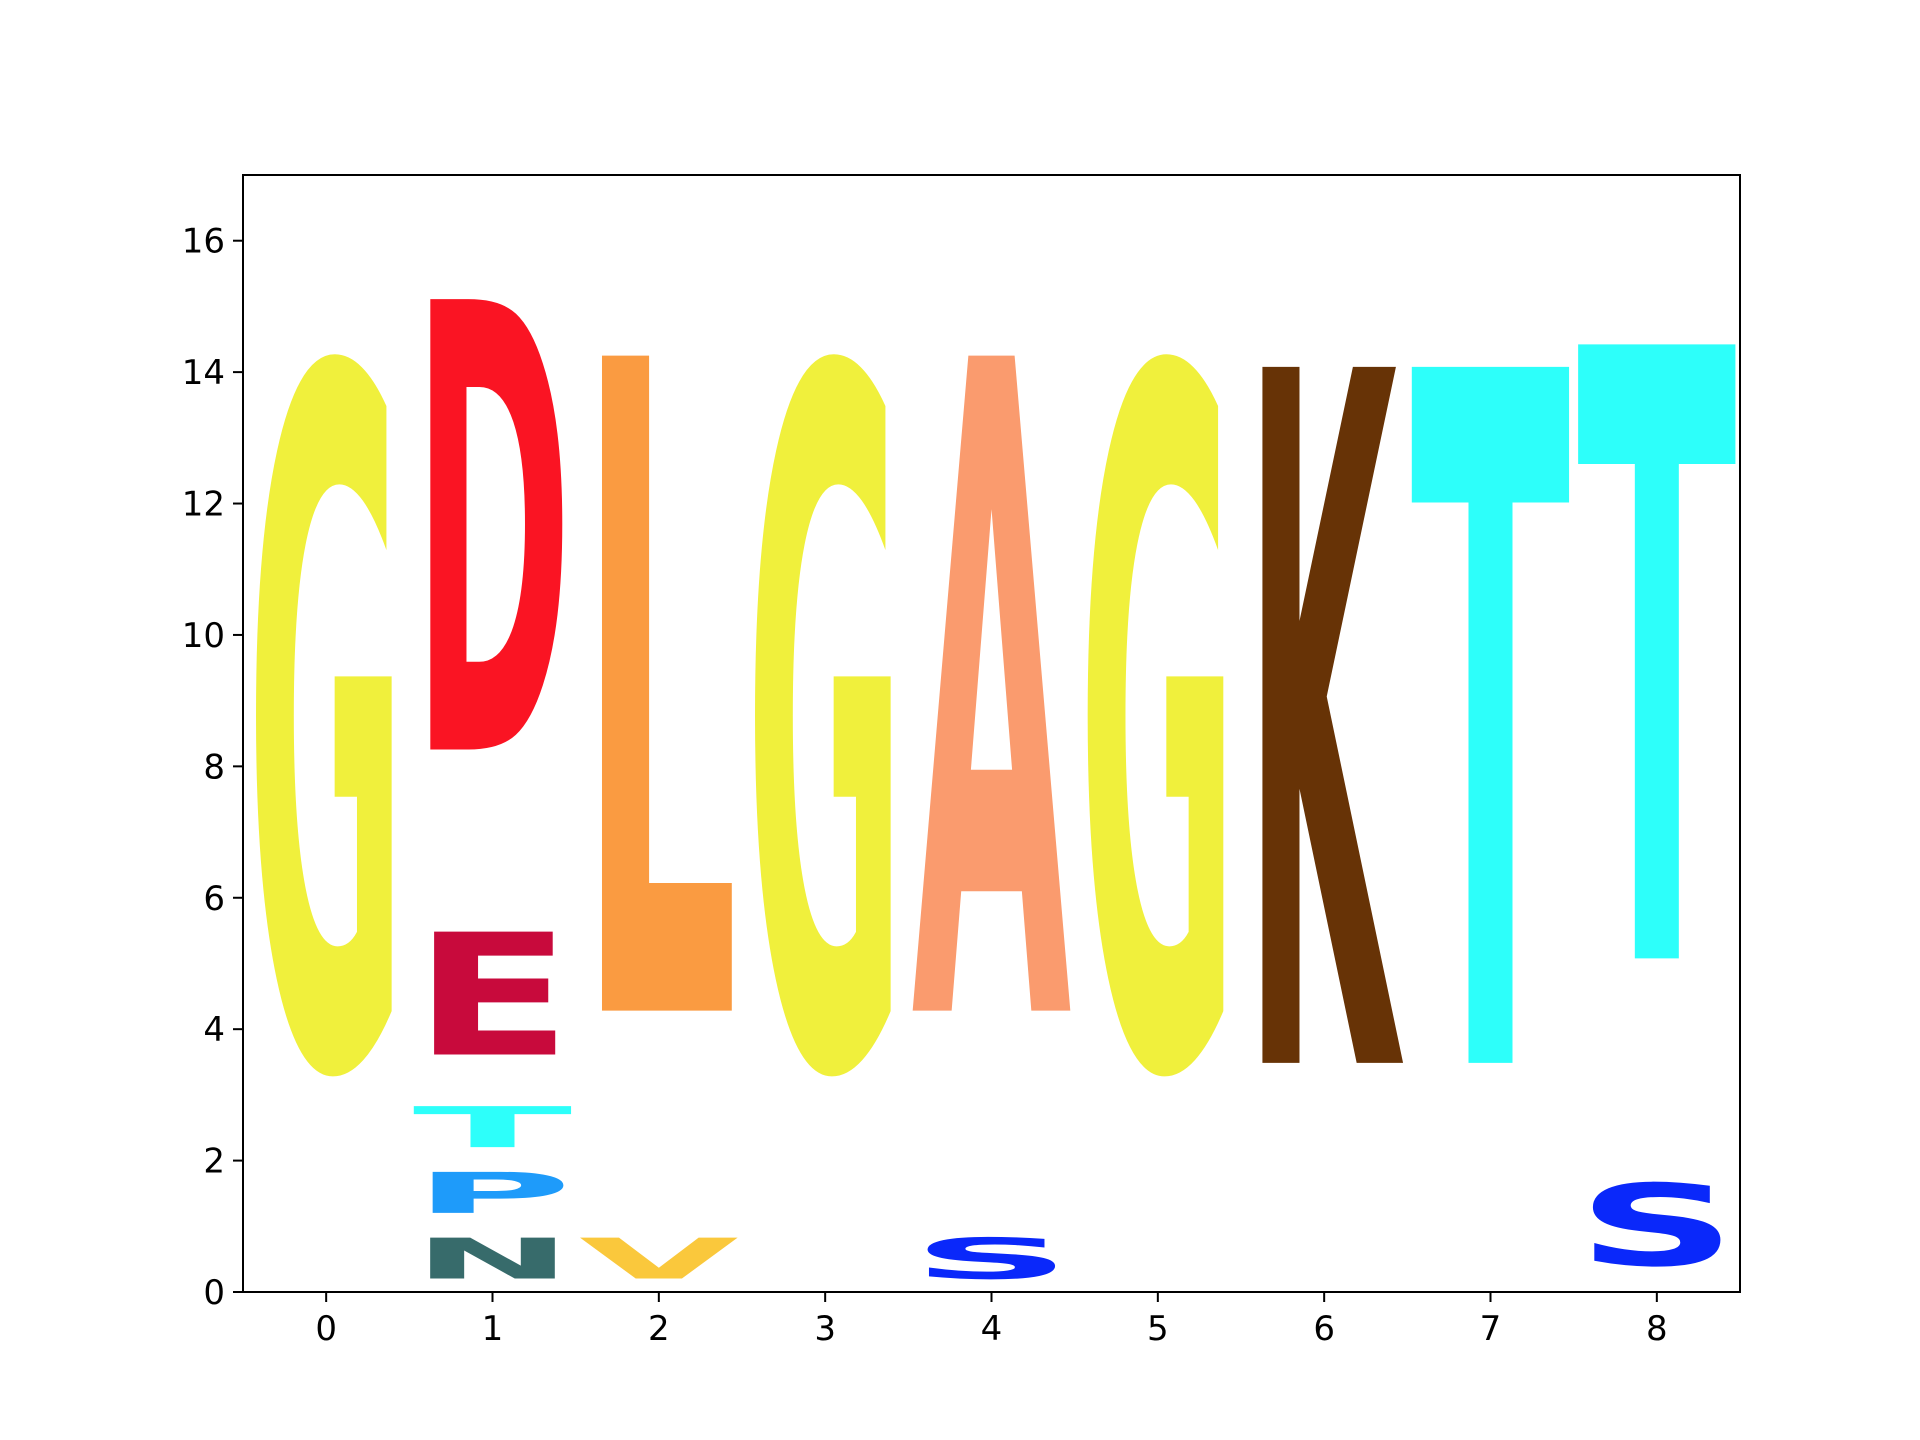  What do you see at coordinates (203, 242) in the screenshot?
I see `y-tick-label: 16` at bounding box center [203, 242].